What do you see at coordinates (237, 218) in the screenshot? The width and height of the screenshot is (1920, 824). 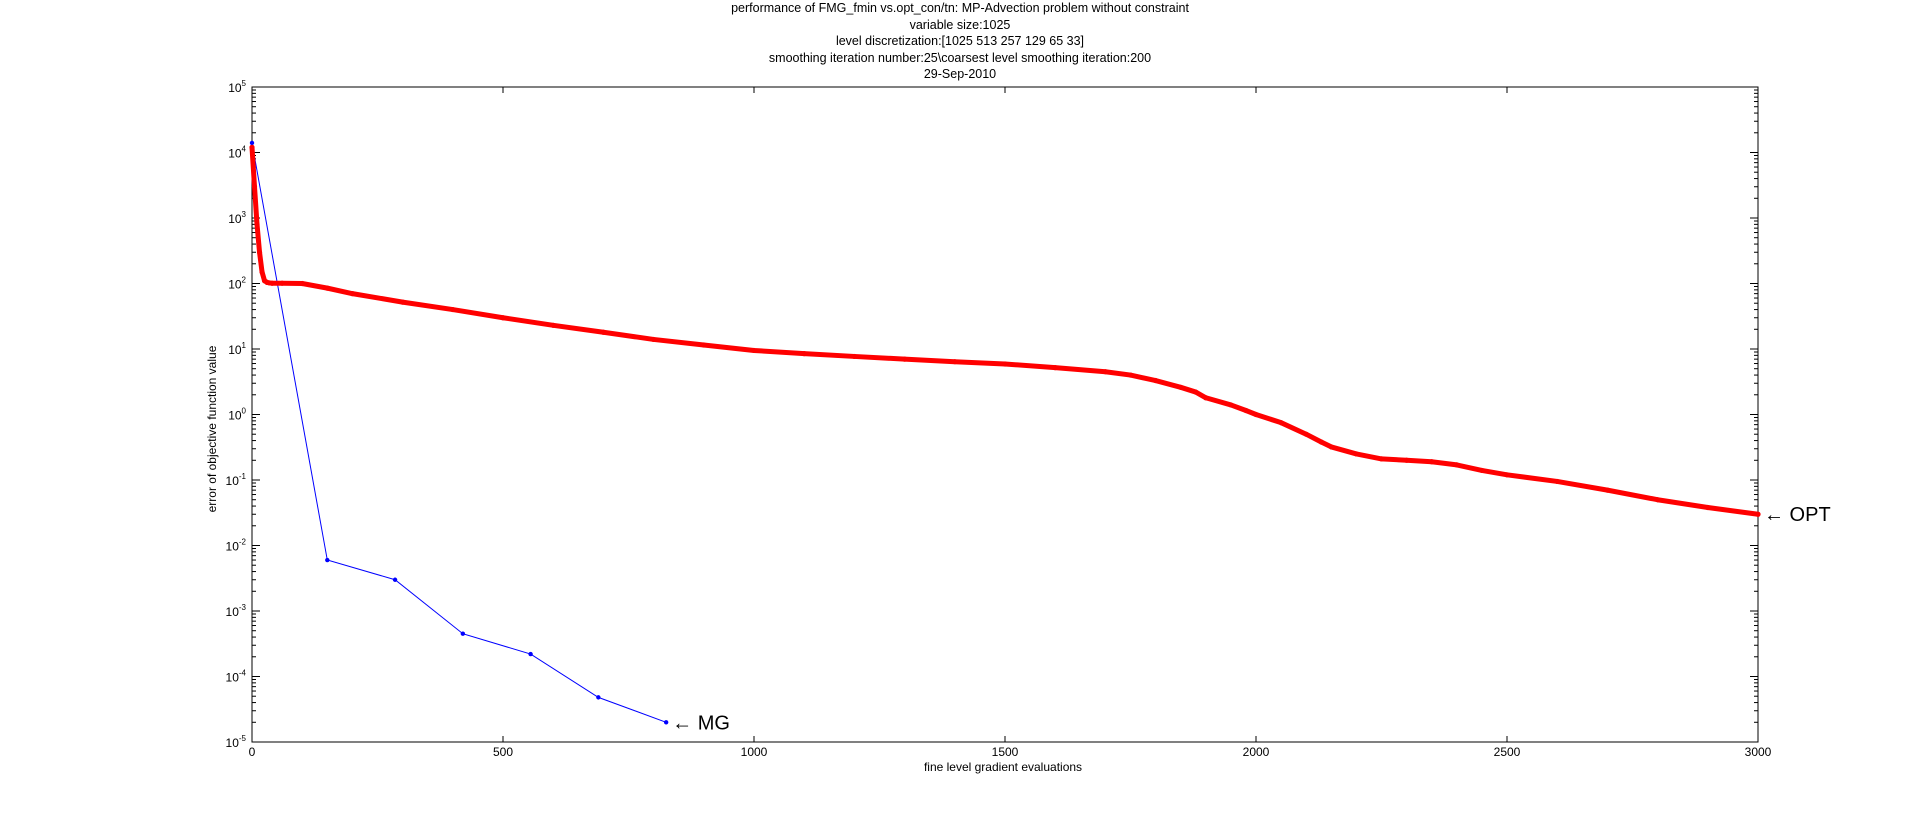 I see `y-tick-label: 10³` at bounding box center [237, 218].